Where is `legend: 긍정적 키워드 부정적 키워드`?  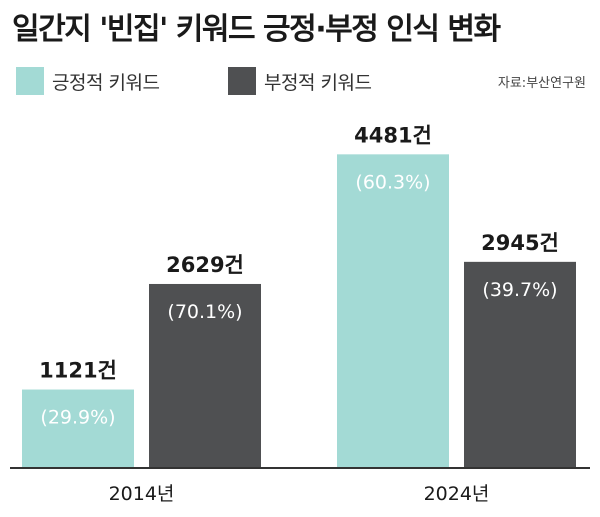 legend: 긍정적 키워드 부정적 키워드 is located at coordinates (301, 81).